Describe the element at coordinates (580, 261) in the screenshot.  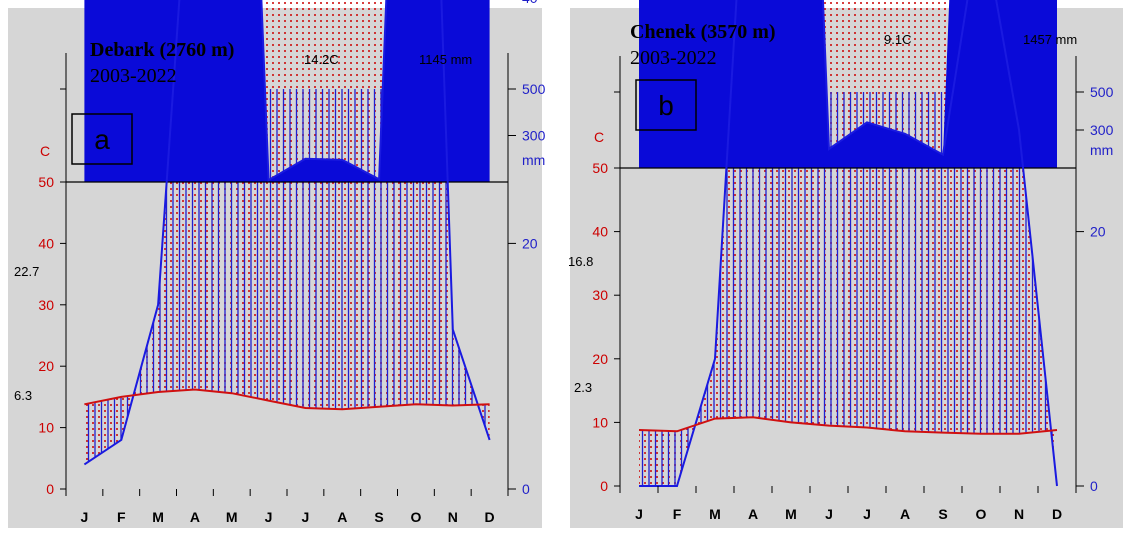
I see `max-temperature: 16.8` at that location.